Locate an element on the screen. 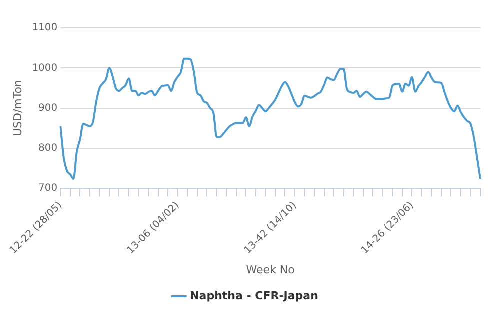 This screenshot has height=320, width=500. y-tick-label: 900 is located at coordinates (48, 108).